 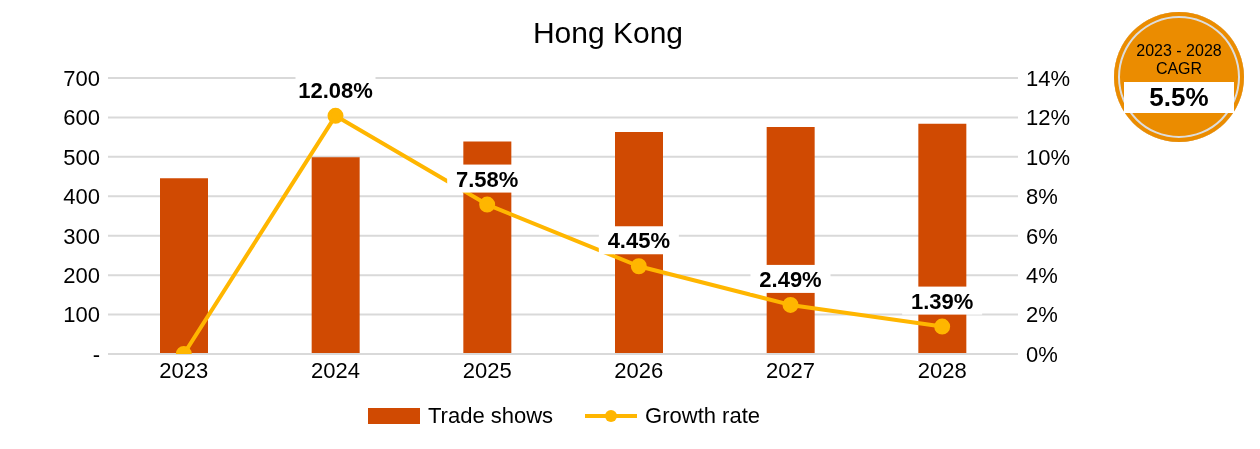 What do you see at coordinates (487, 370) in the screenshot?
I see `x-tick-label: 2025` at bounding box center [487, 370].